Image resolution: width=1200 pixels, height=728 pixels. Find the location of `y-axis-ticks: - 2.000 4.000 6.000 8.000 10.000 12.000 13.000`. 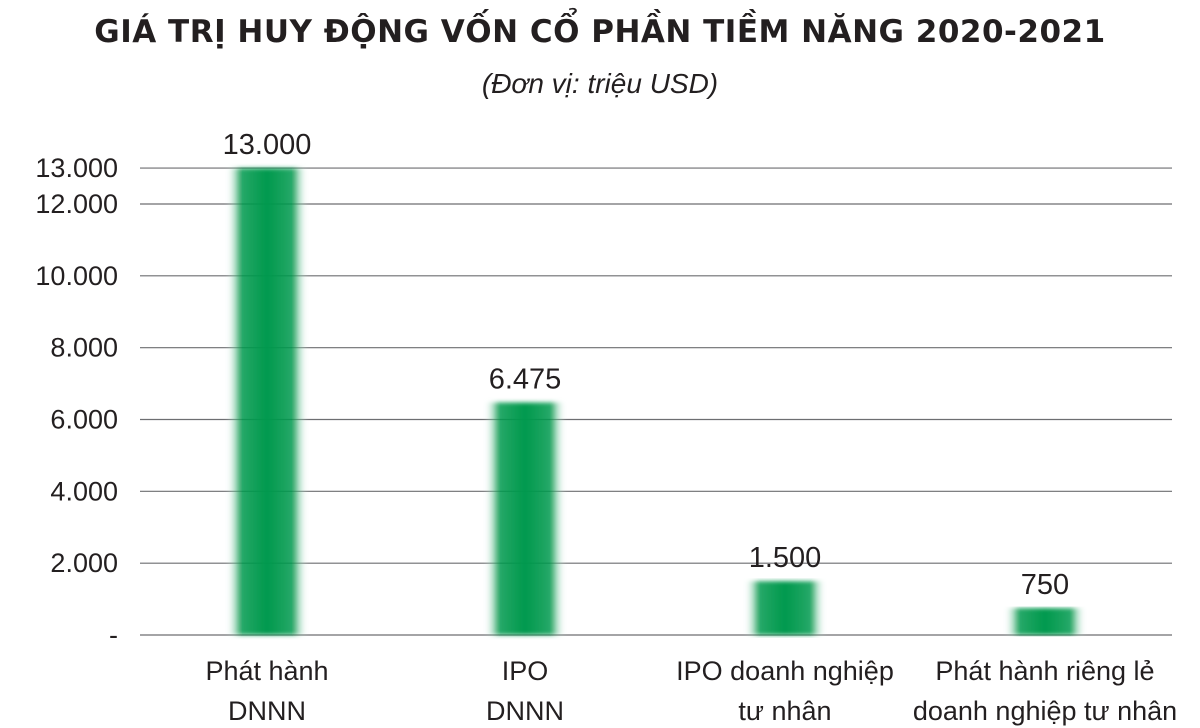

y-axis-ticks: - 2.000 4.000 6.000 8.000 10.000 12.000 13.000 is located at coordinates (76, 401).